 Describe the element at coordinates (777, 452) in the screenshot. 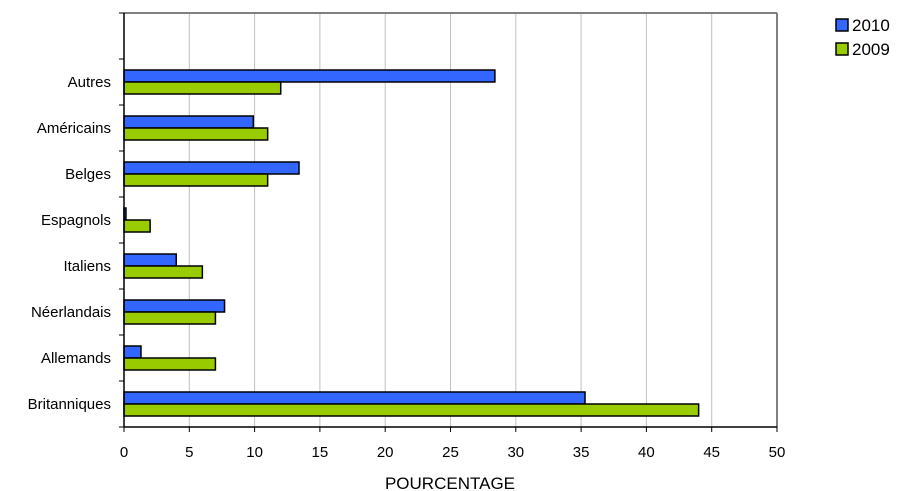

I see `x-tick-label: 50` at that location.